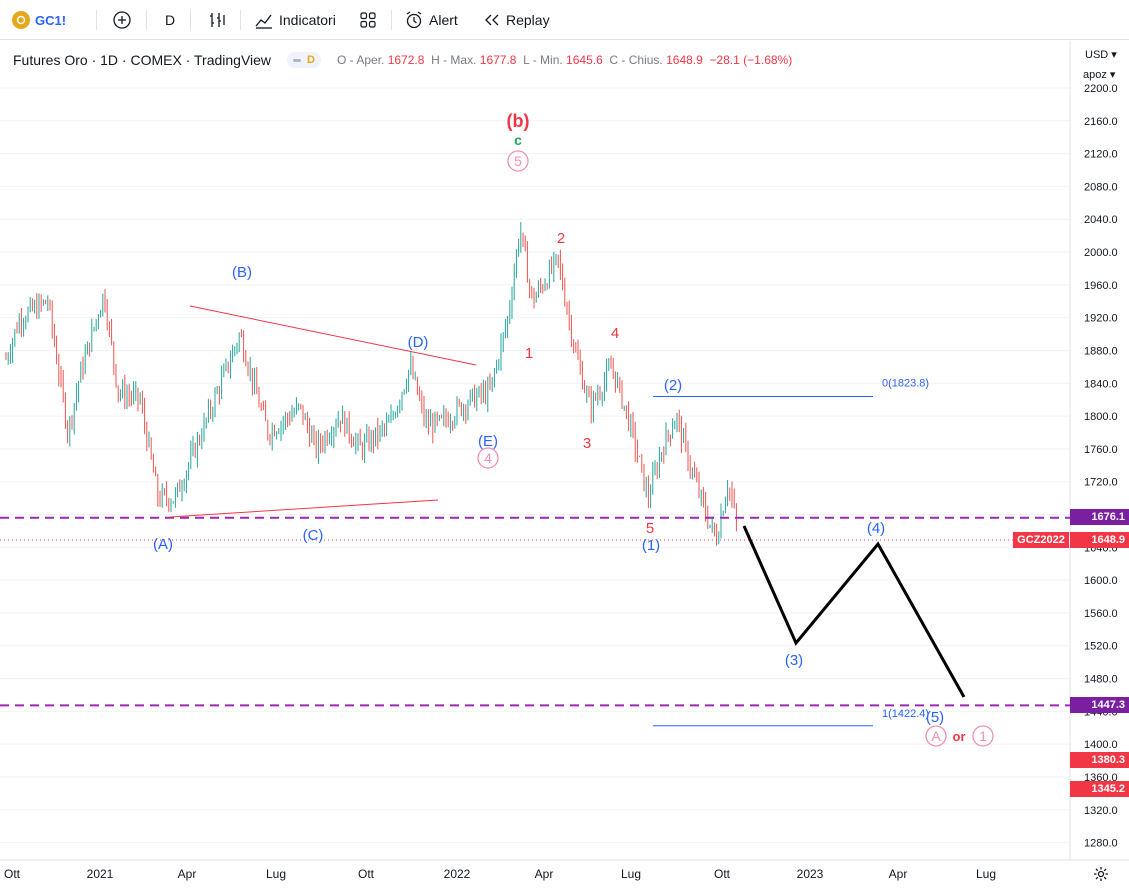  Describe the element at coordinates (21, 20) in the screenshot. I see `symbol-logo-icon` at that location.